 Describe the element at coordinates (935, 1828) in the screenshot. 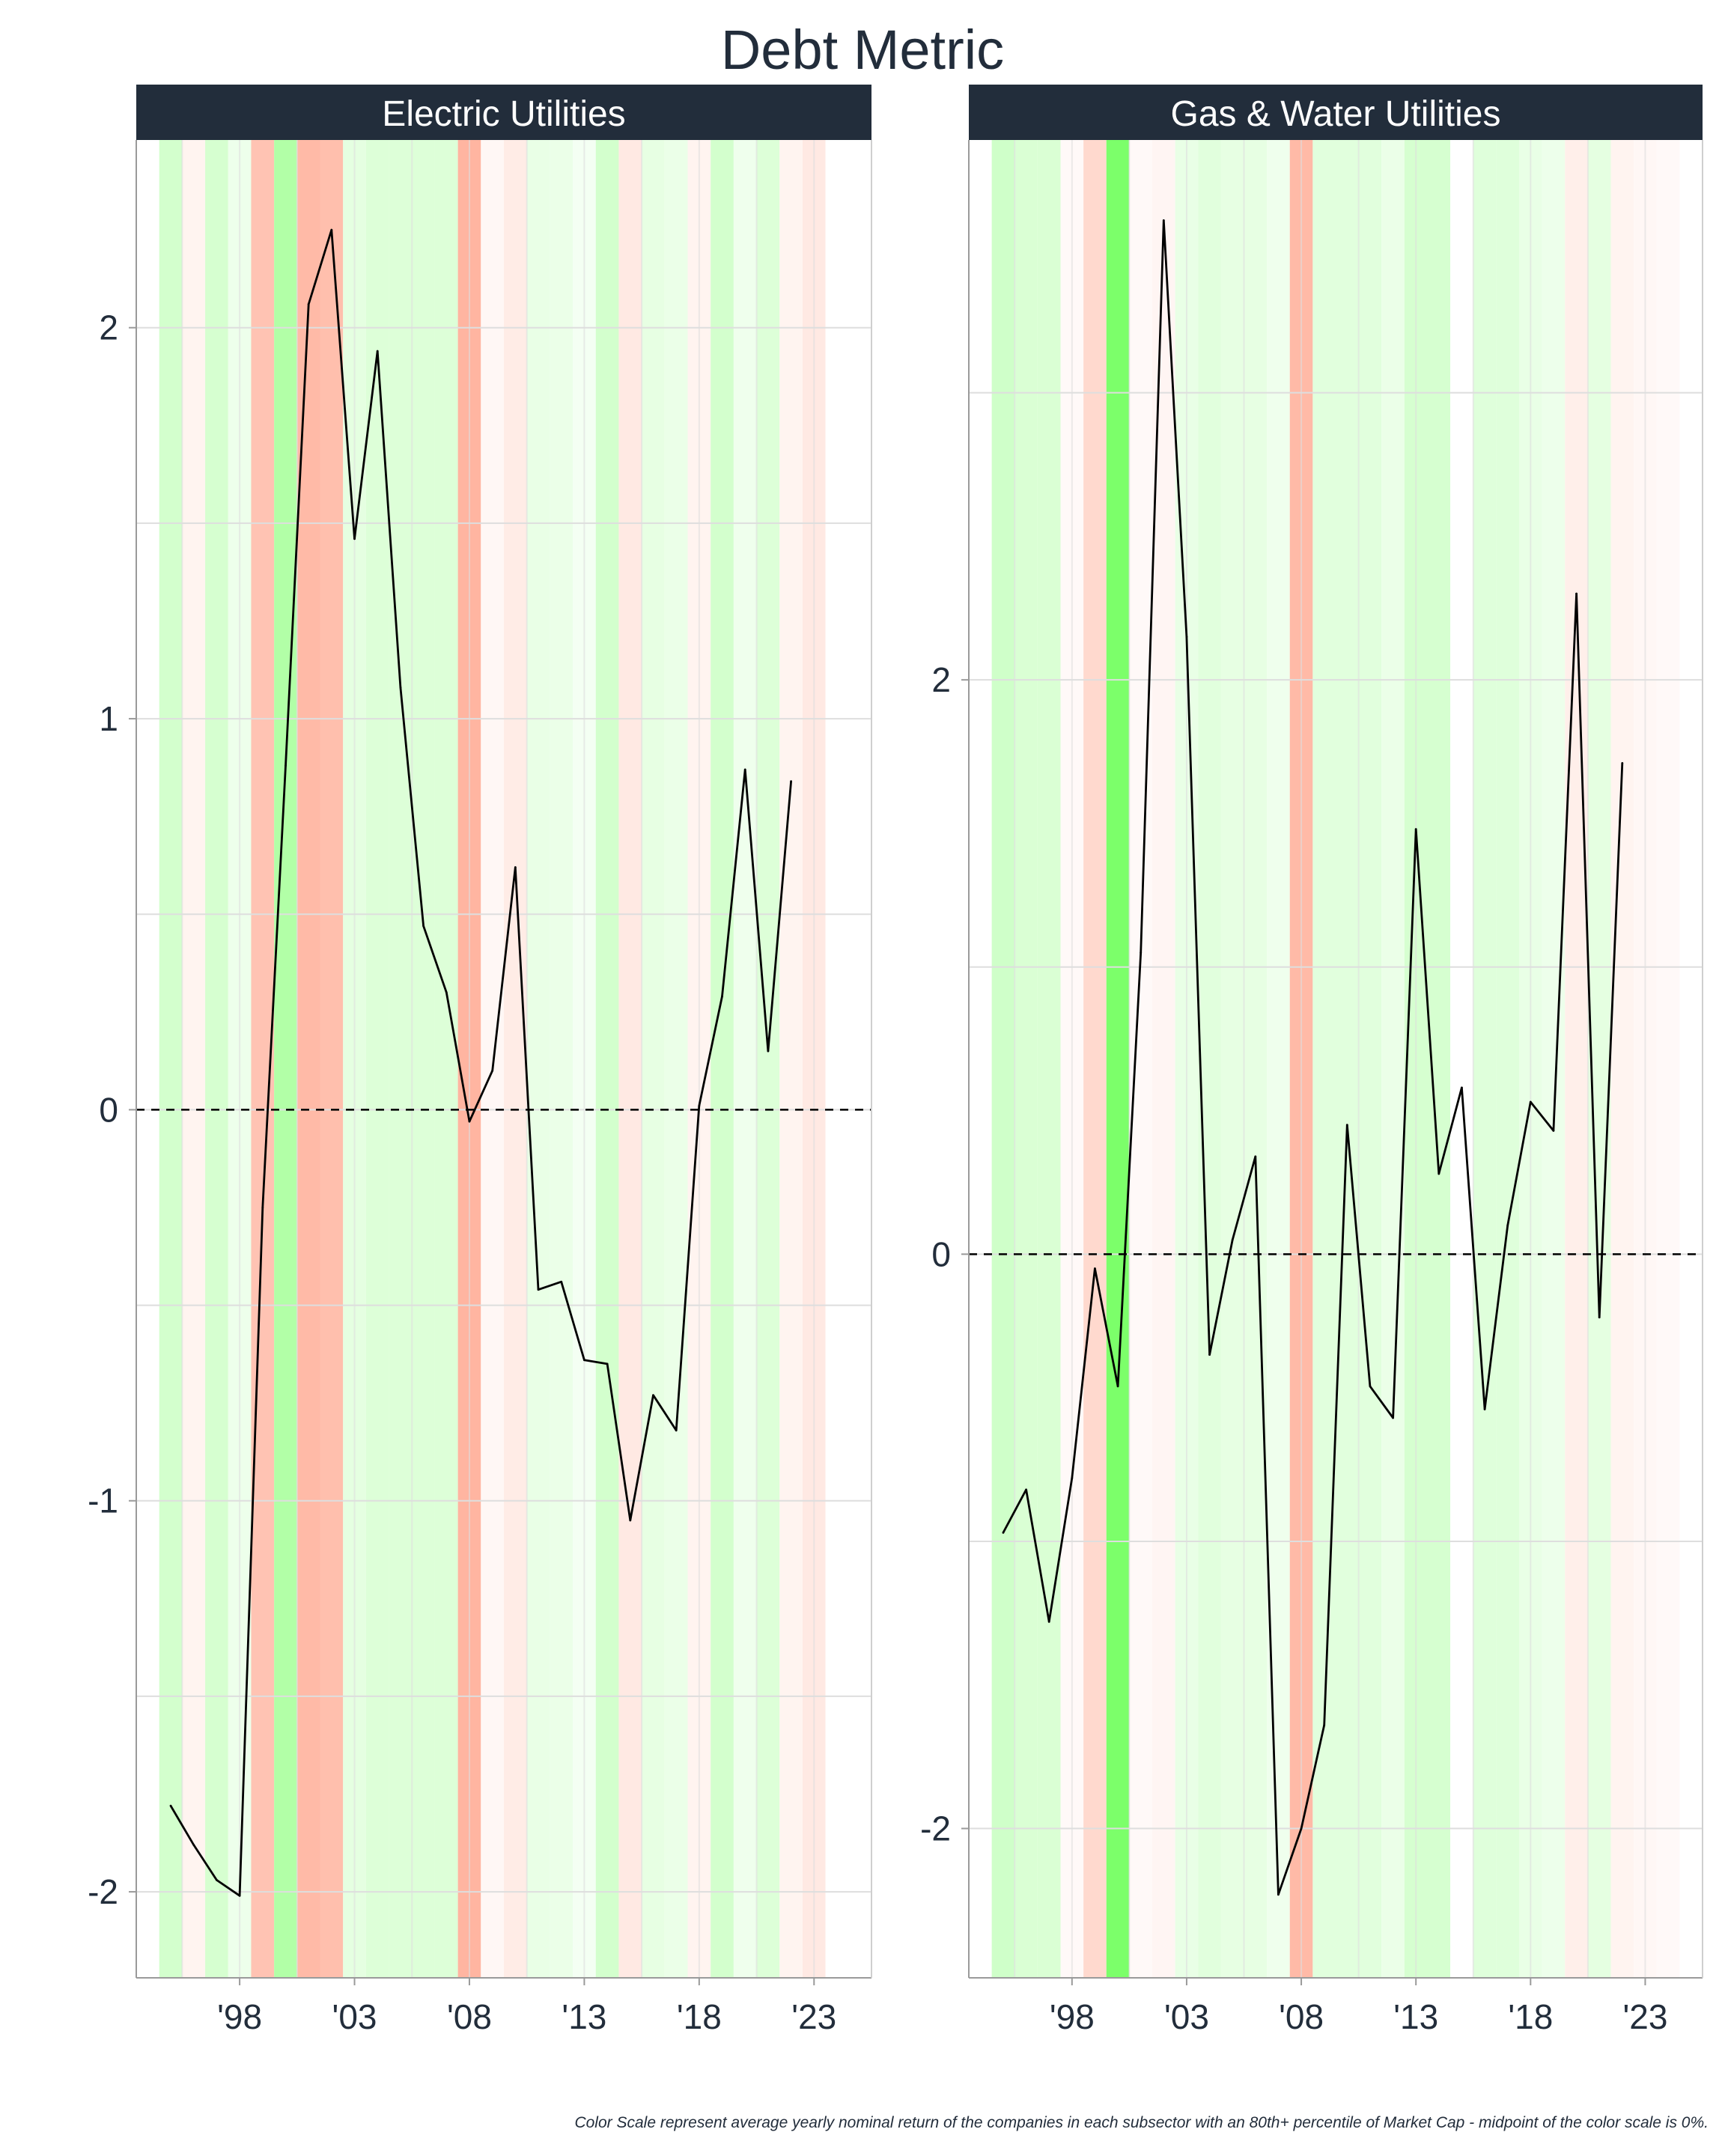

I see `y-tick-label: -2` at that location.